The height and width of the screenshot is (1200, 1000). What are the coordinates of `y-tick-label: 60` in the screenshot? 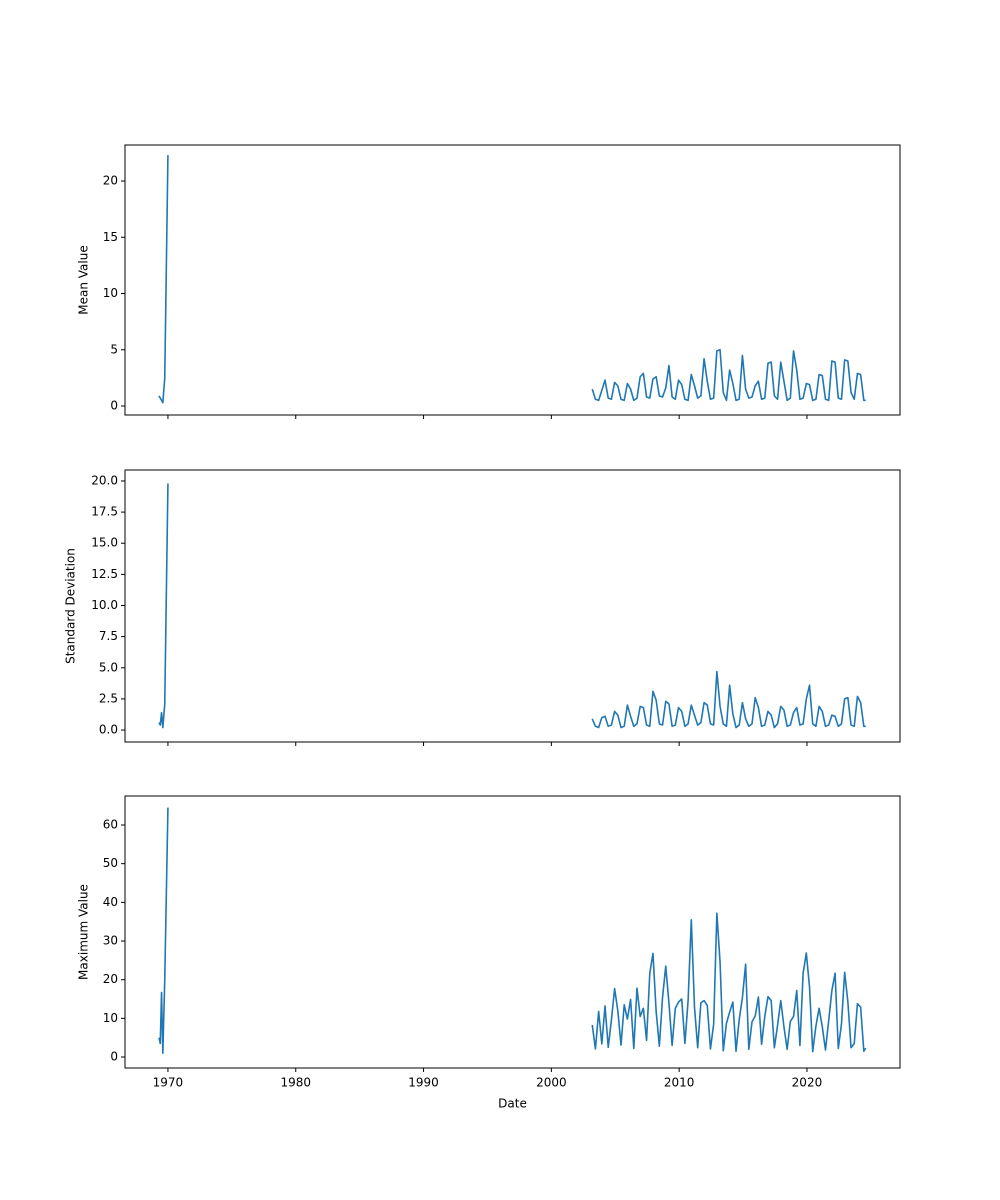 It's located at (110, 825).